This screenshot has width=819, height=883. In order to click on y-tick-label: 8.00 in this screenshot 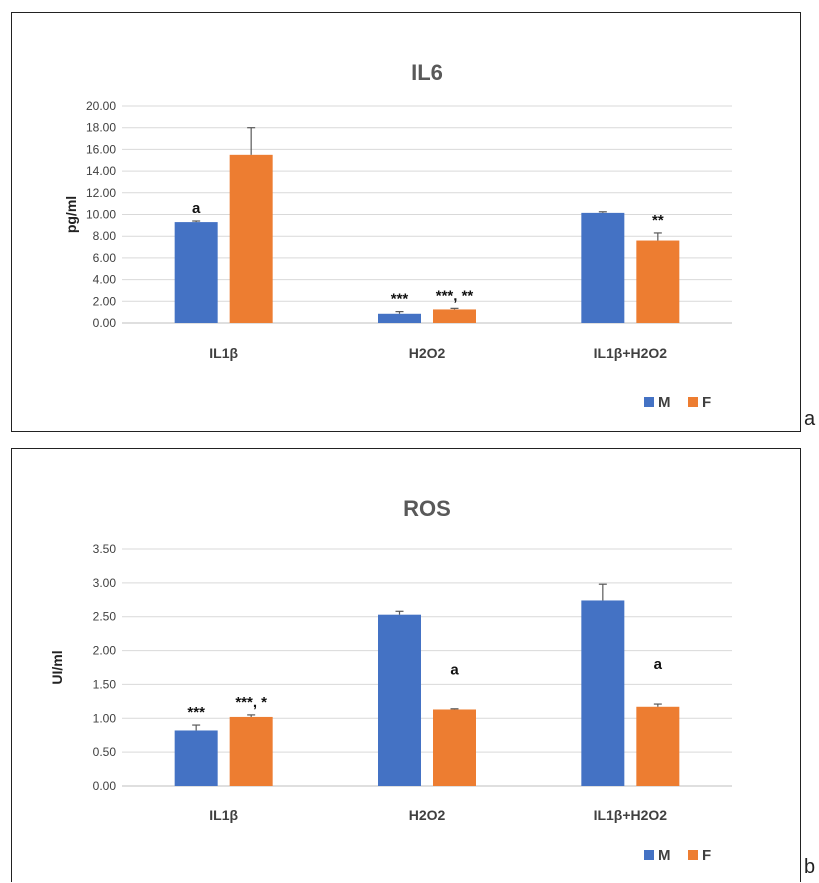, I will do `click(105, 236)`.